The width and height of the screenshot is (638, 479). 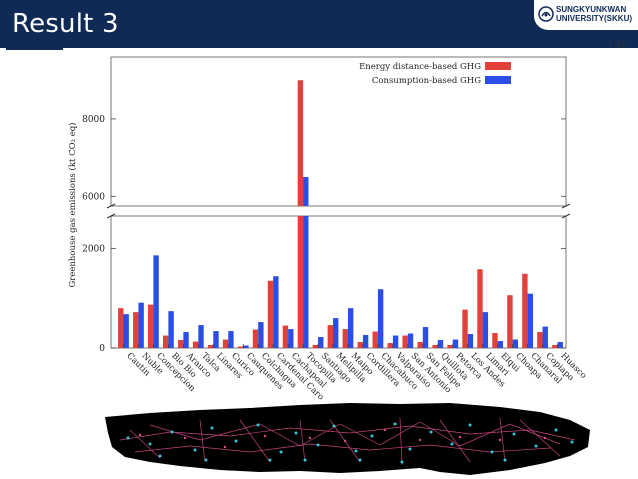 What do you see at coordinates (93, 197) in the screenshot?
I see `y-tick-label: 6000` at bounding box center [93, 197].